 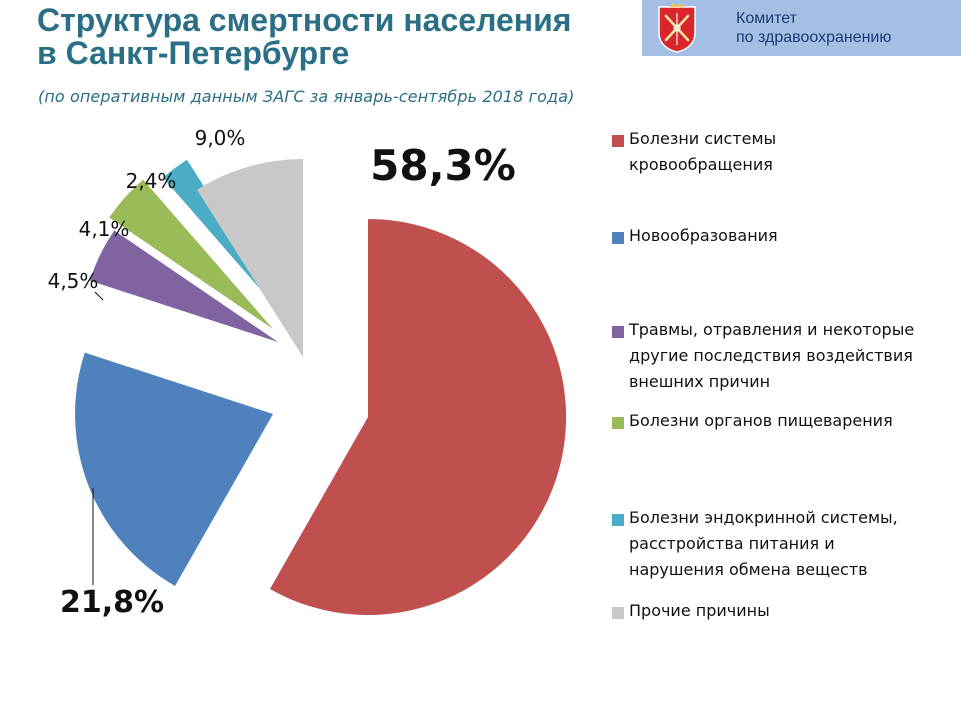 What do you see at coordinates (703, 235) in the screenshot?
I see `legend-label: Новообразования` at bounding box center [703, 235].